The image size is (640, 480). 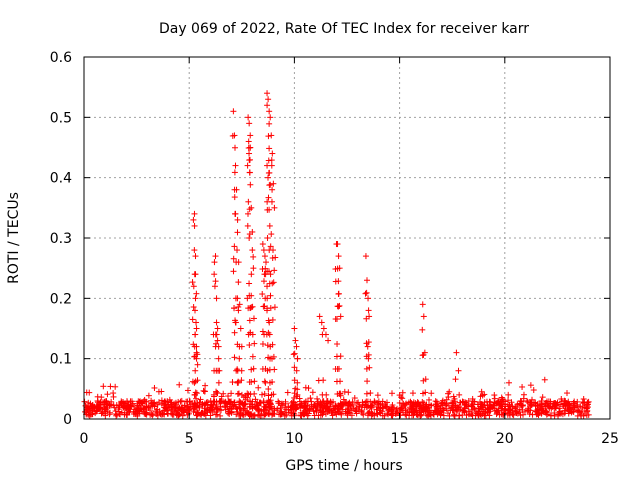 I want to click on x-tick-label: 0, so click(x=84, y=439).